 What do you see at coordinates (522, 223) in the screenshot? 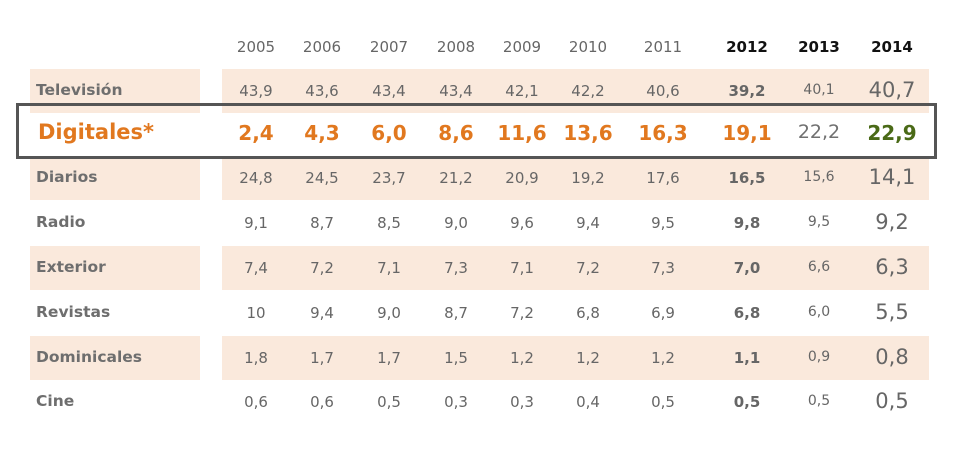
I see `table-cell: 9,6` at bounding box center [522, 223].